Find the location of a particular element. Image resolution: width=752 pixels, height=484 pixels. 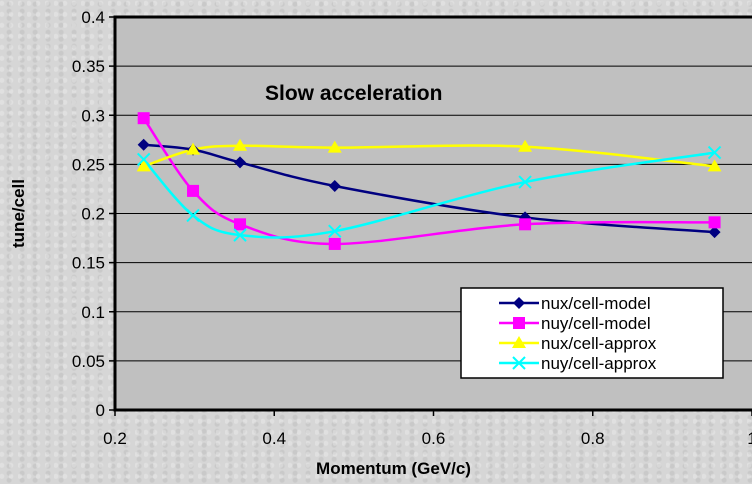

y-tick-label: 0.1 is located at coordinates (93, 312).